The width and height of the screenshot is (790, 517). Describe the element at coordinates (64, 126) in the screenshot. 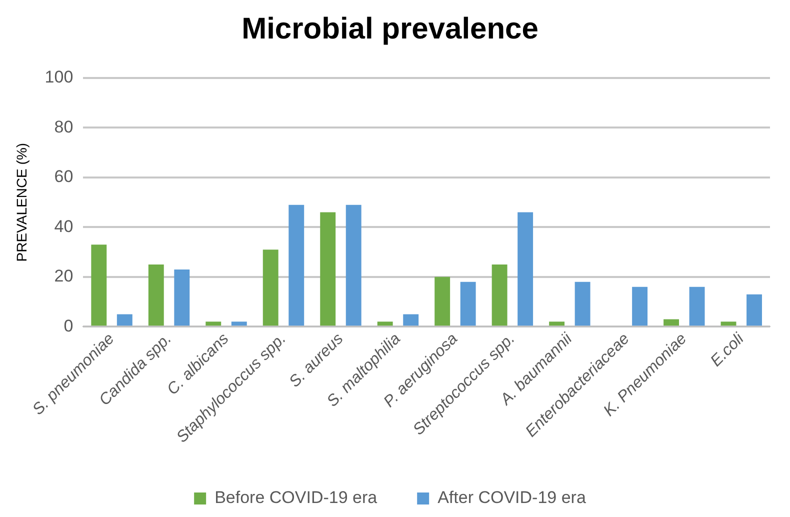

I see `y-tick-label: 80` at that location.